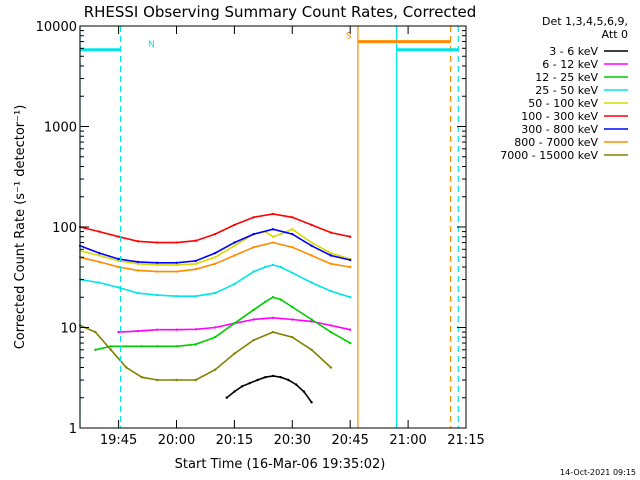  Describe the element at coordinates (563, 103) in the screenshot. I see `legend-label: 50 - 100 keV` at that location.